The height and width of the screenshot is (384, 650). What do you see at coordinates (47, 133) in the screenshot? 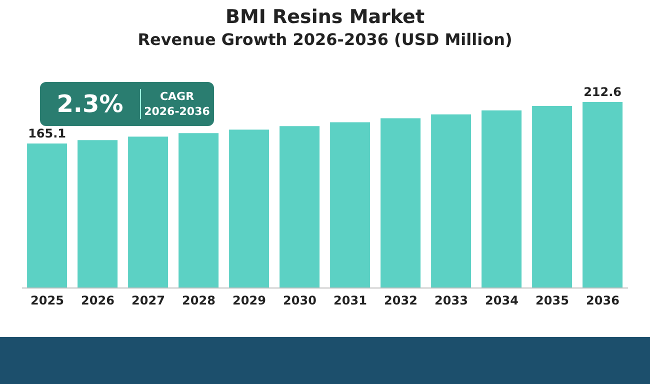
I see `data-label: 165.1` at bounding box center [47, 133].